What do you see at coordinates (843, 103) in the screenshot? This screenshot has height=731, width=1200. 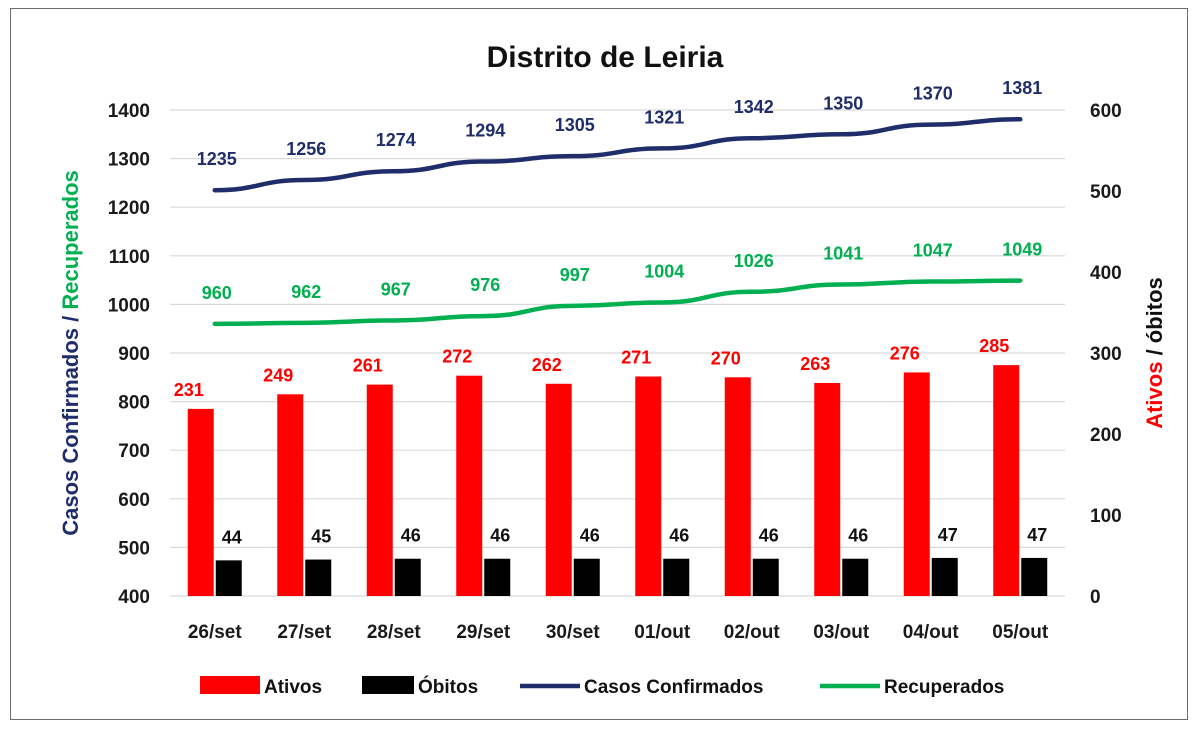 I see `data-label-casos-confirmados: 1350` at bounding box center [843, 103].